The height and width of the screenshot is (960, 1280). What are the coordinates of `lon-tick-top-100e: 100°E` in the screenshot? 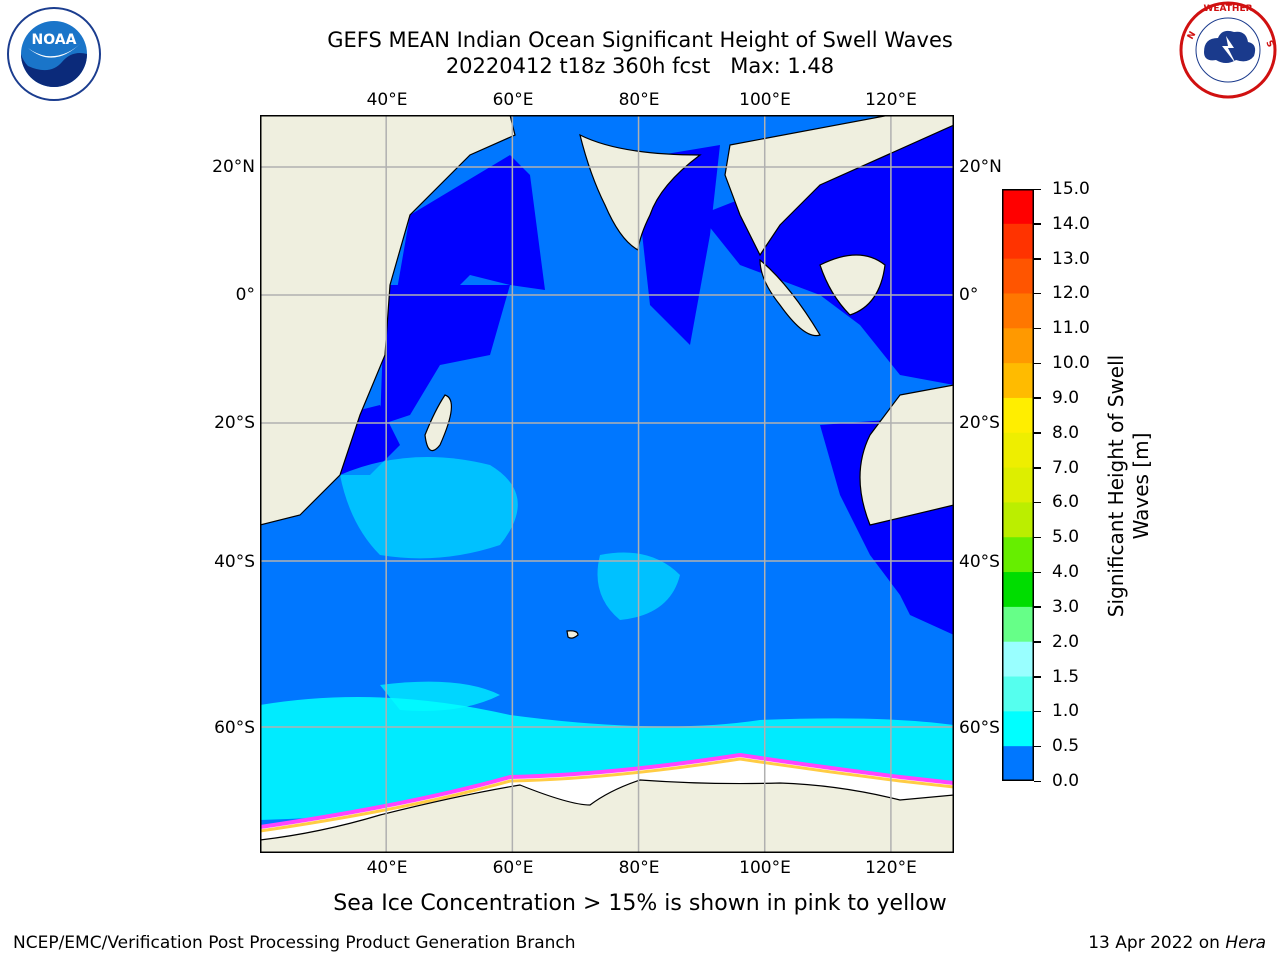 It's located at (765, 100).